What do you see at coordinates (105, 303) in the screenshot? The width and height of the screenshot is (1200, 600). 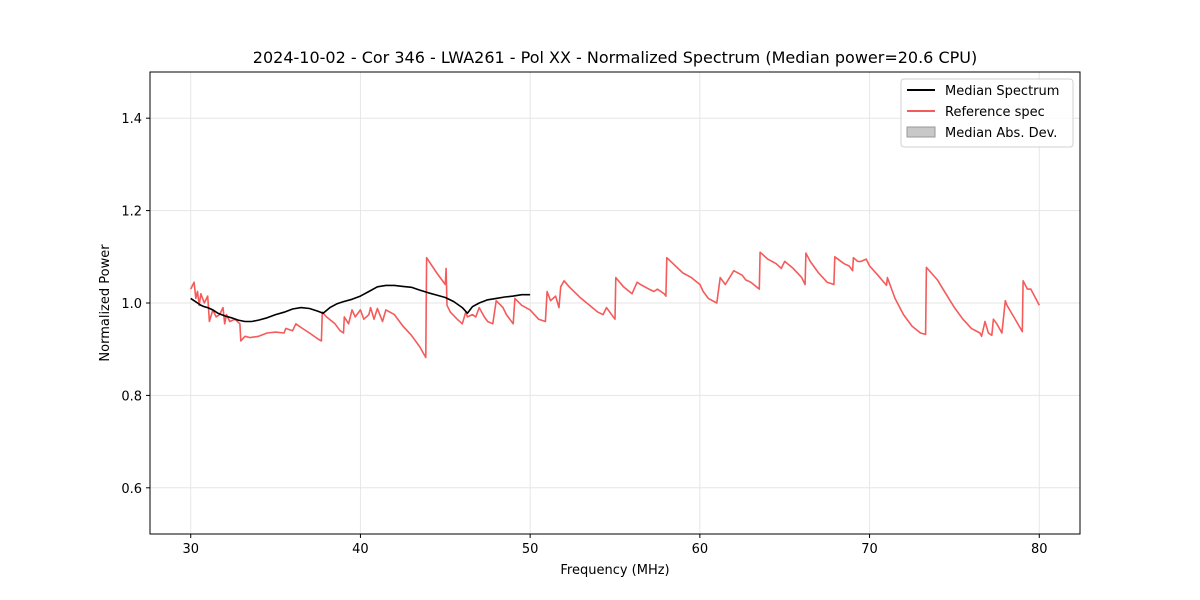 I see `y-axis-label: Normalized Power` at bounding box center [105, 303].